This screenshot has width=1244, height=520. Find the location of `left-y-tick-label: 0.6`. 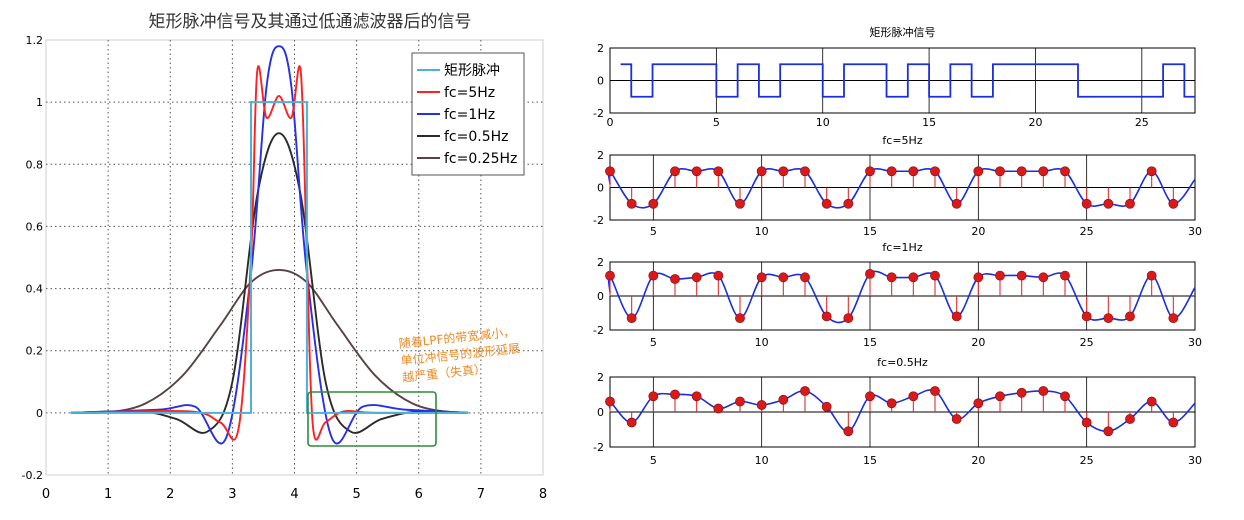

left-y-tick-label: 0.6 is located at coordinates (35, 226).